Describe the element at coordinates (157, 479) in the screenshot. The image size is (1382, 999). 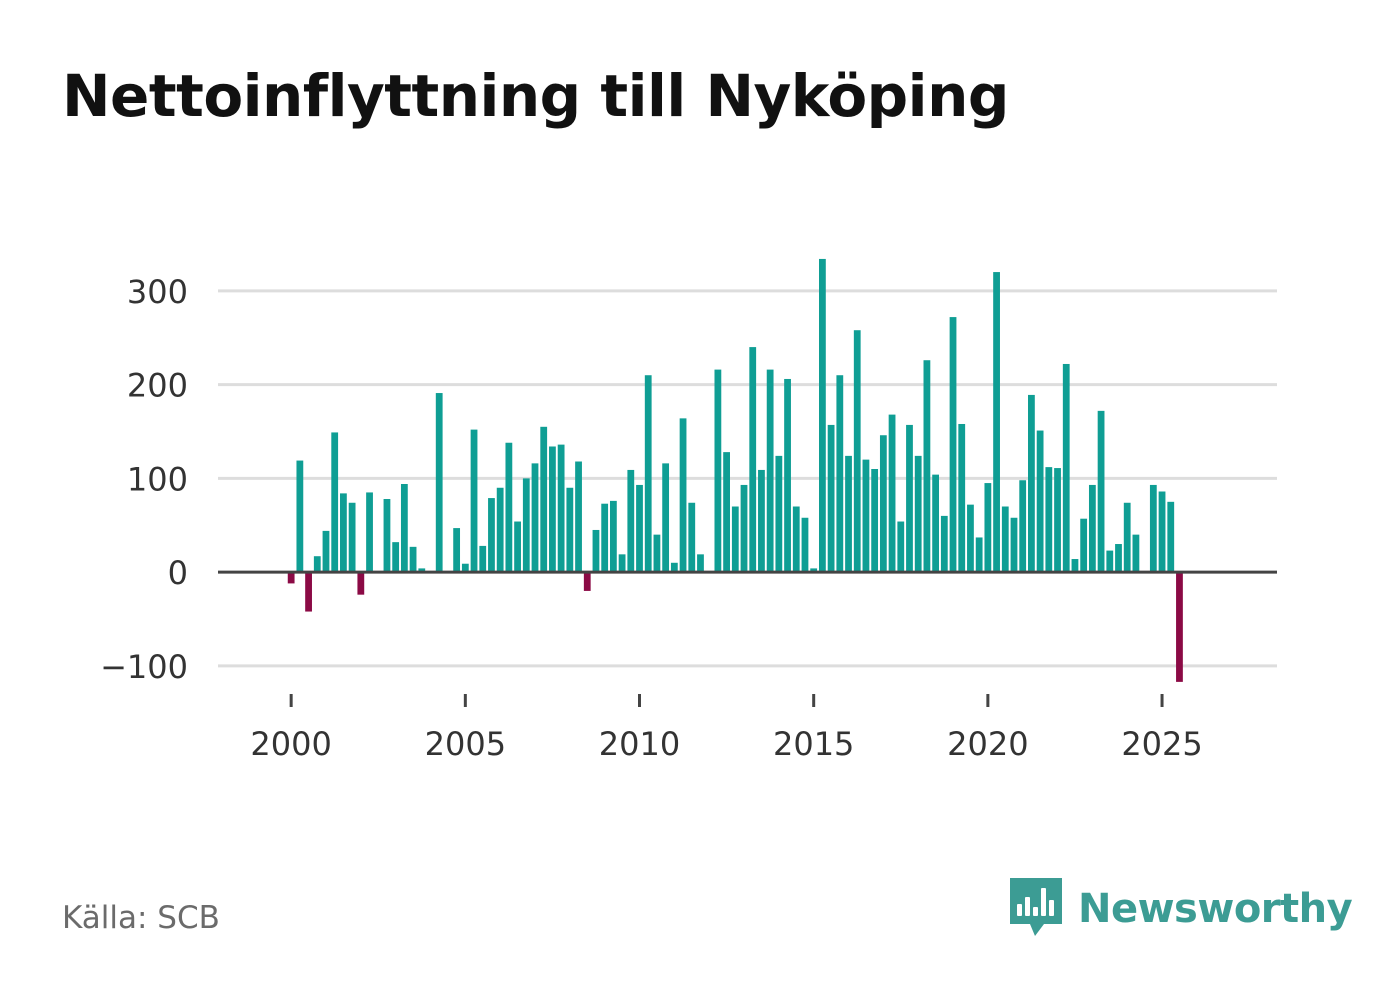
I see `y-tick-label: 100` at that location.